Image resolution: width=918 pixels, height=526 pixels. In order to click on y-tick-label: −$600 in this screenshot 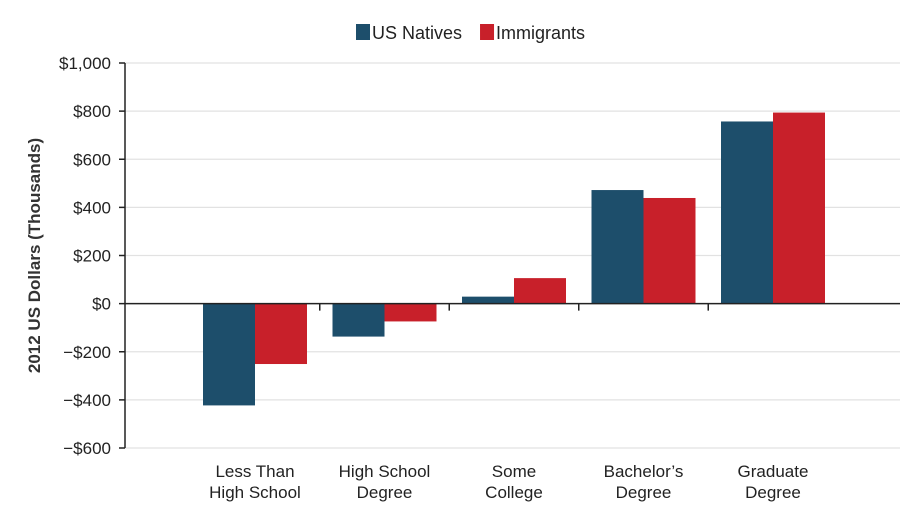, I will do `click(87, 448)`.